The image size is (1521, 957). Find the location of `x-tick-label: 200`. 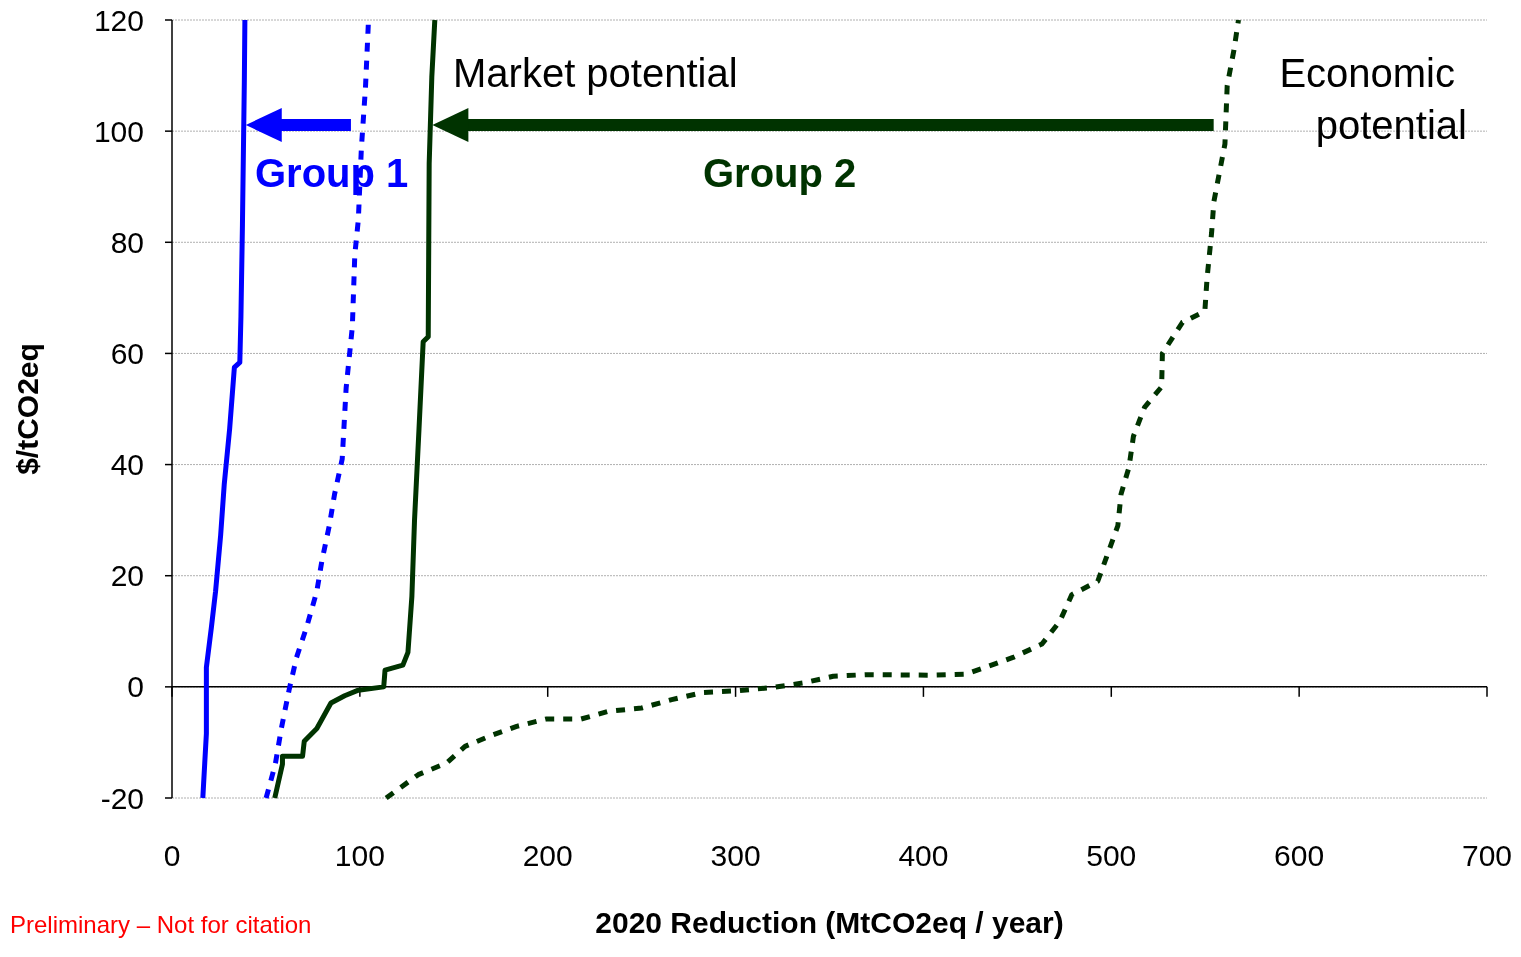

x-tick-label: 200 is located at coordinates (547, 855).